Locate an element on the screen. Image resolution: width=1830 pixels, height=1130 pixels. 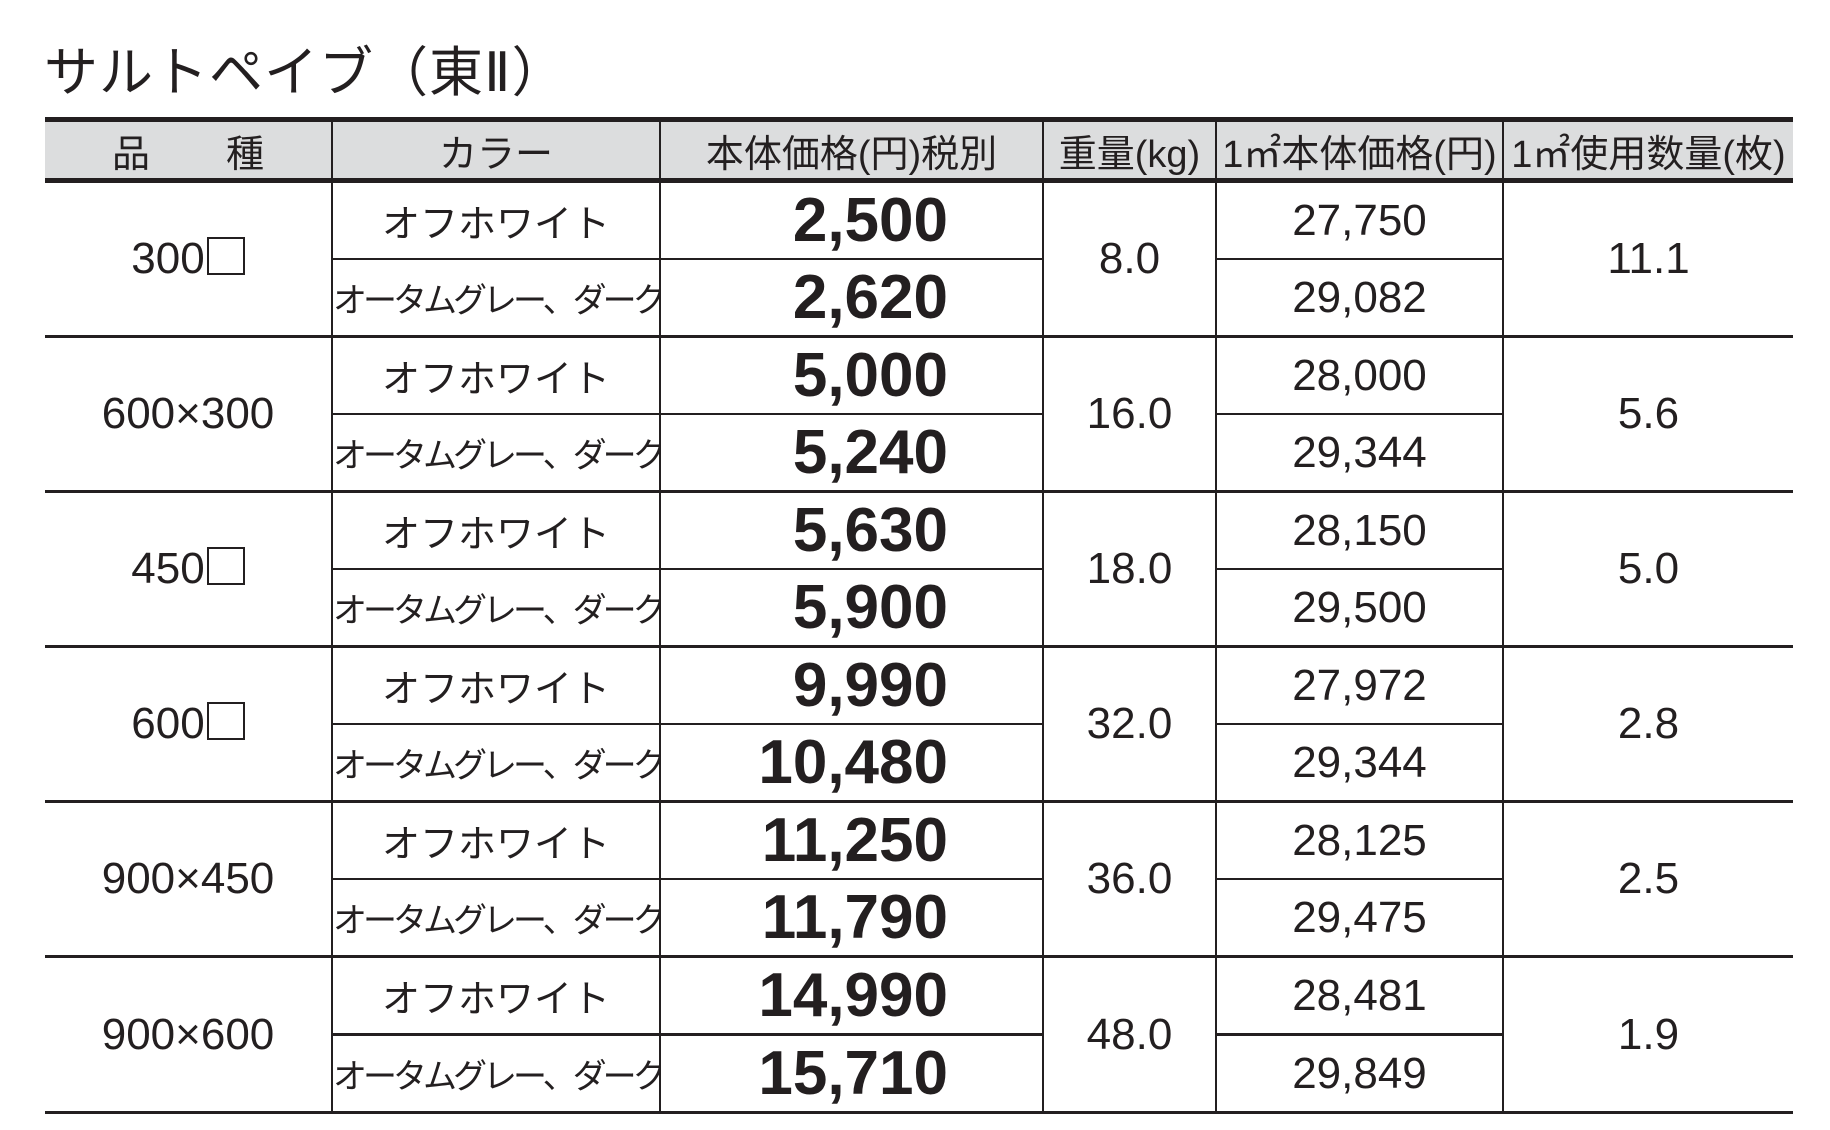
table-row: オータムグレー、ダークグレー15,710 29,849 is located at coordinates (919, 1073).